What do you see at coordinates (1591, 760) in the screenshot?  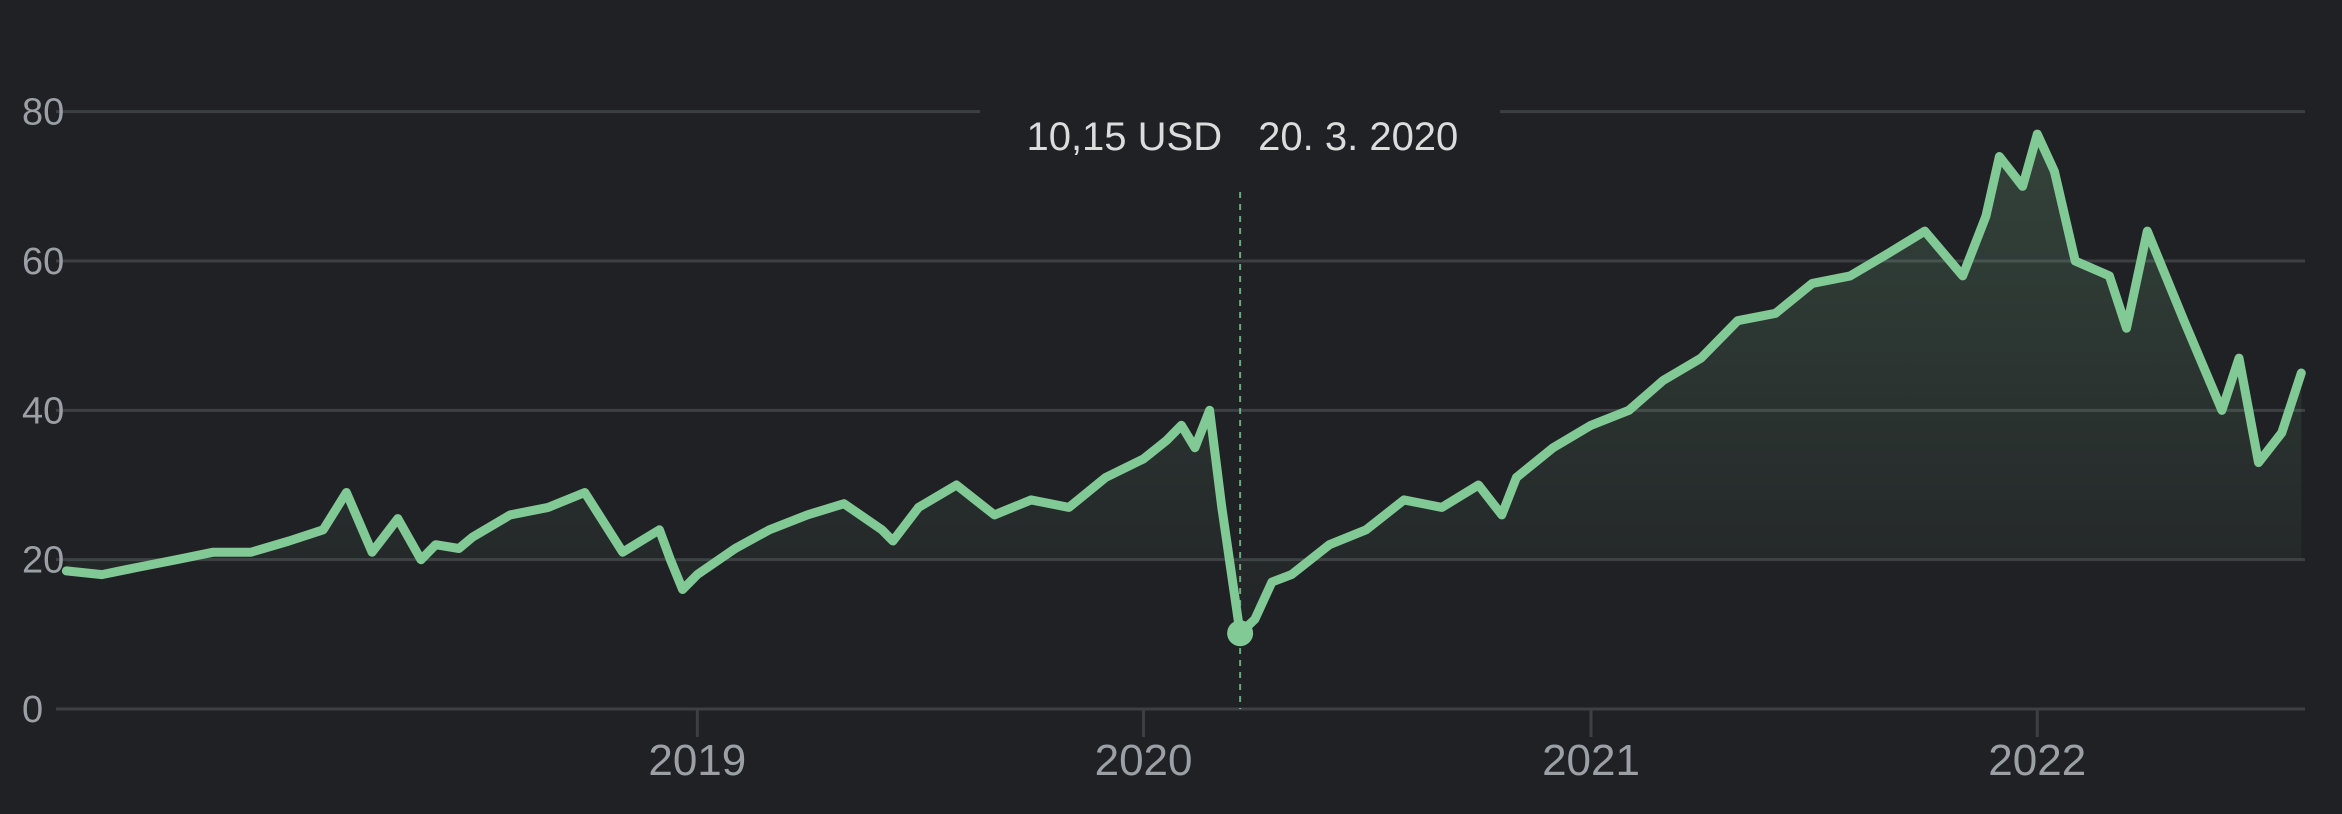 I see `x-tick-label: 2021` at bounding box center [1591, 760].